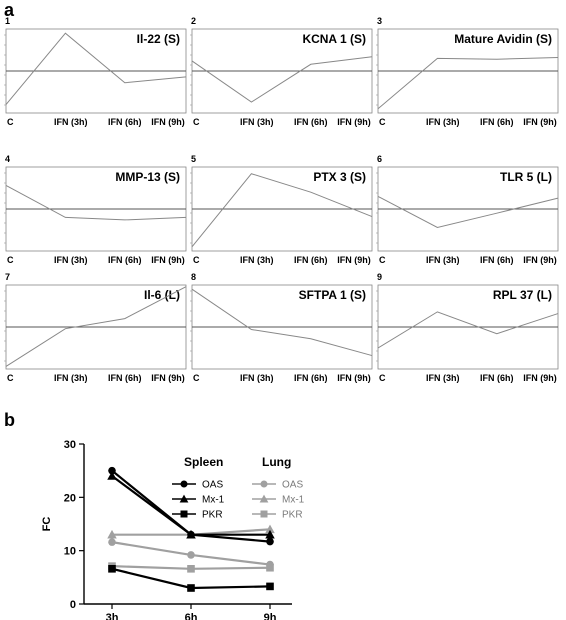 Image resolution: width=566 pixels, height=620 pixels. I want to click on panel-title: KCNA 1 (S), so click(334, 39).